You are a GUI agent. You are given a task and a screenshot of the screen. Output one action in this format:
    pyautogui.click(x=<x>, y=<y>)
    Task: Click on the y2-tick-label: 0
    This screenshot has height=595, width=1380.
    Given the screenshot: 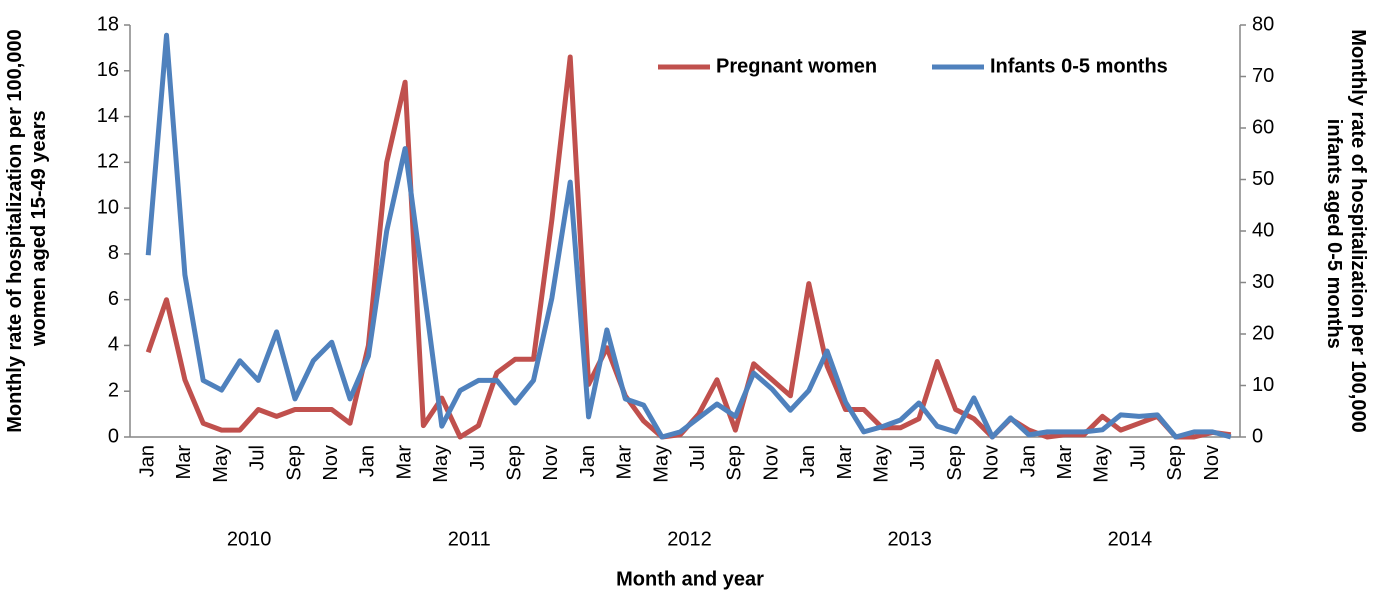 What is the action you would take?
    pyautogui.click(x=1257, y=436)
    